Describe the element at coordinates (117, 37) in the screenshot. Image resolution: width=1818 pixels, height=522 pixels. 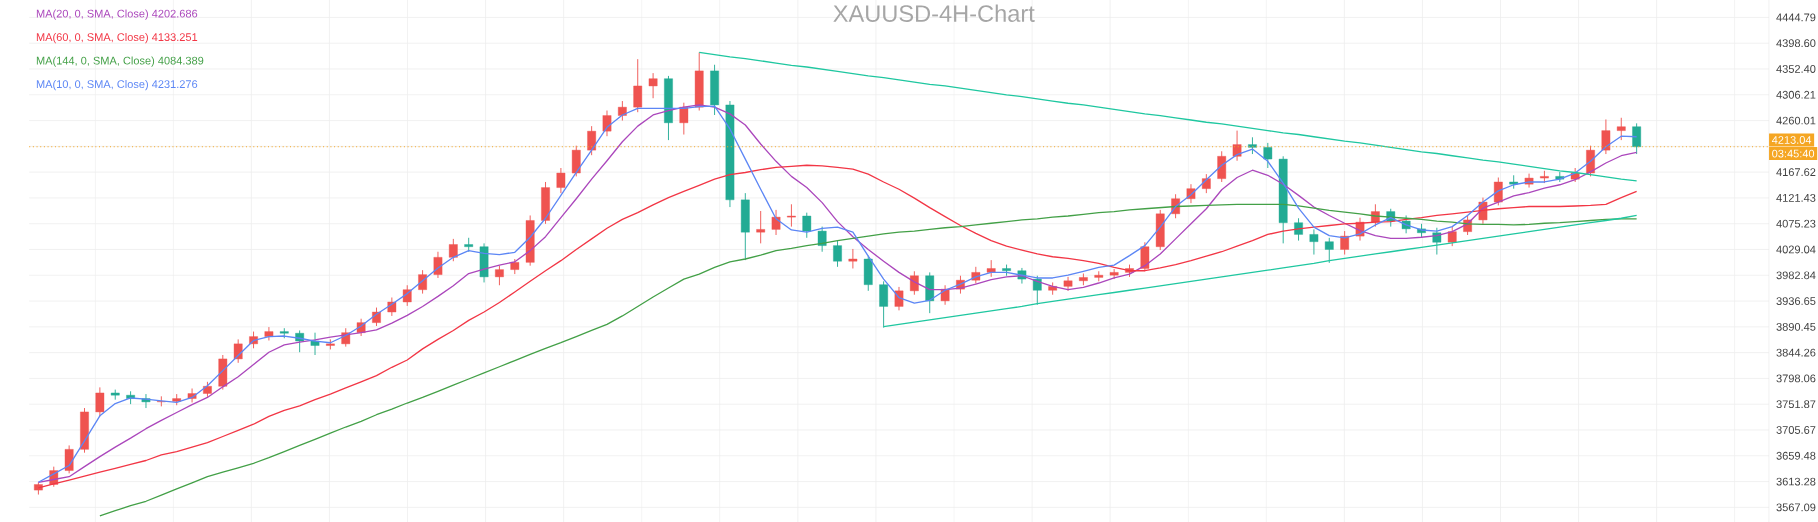
I see `text: MA(60, 0, SMA, Close) 4133.251` at that location.